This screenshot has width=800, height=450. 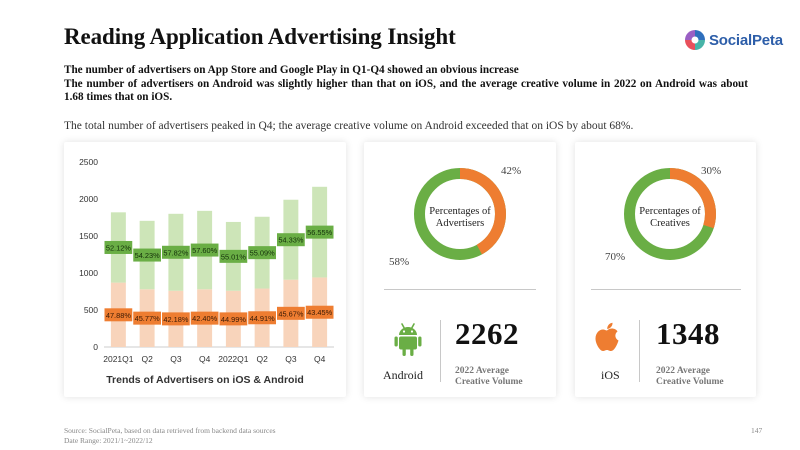 What do you see at coordinates (88, 162) in the screenshot?
I see `y-tick-label: 2500` at bounding box center [88, 162].